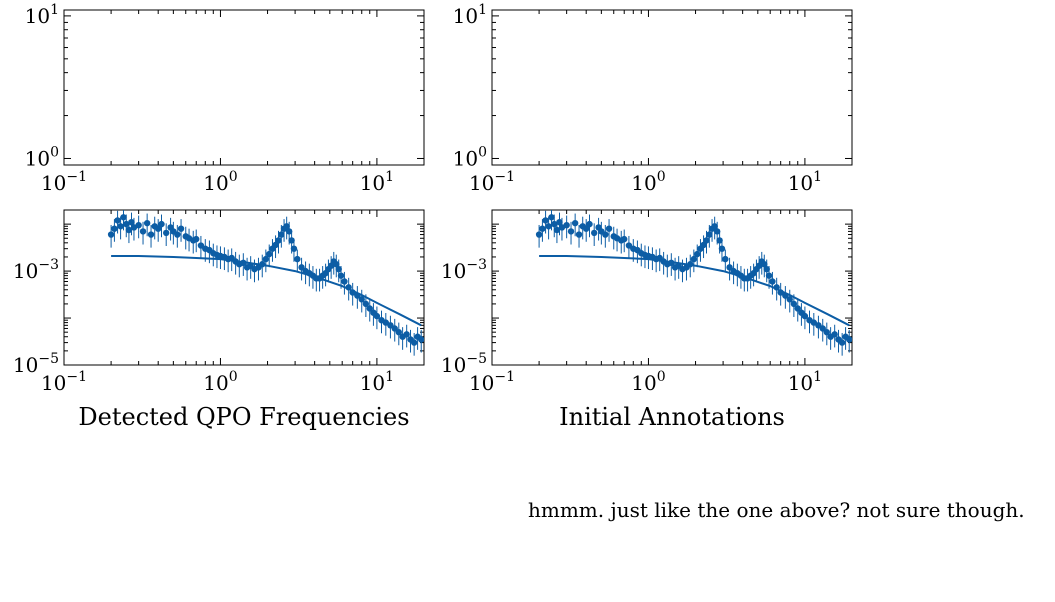 The image size is (1055, 602). I want to click on caption-left: Detected QPO Frequencies, so click(244, 417).